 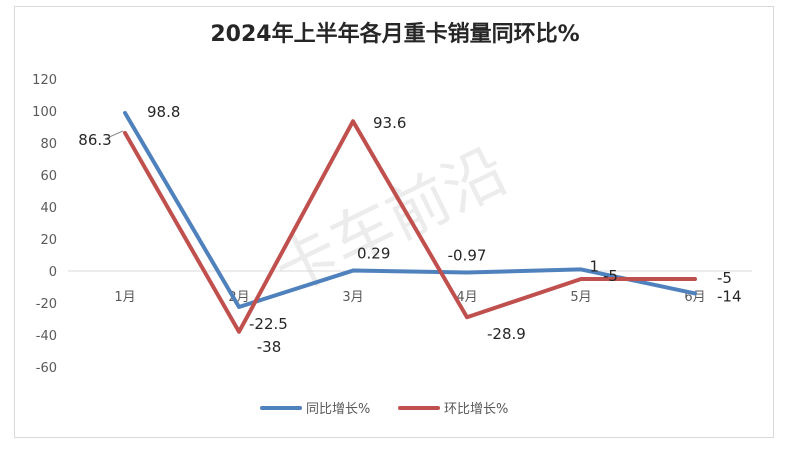 What do you see at coordinates (268, 324) in the screenshot?
I see `data-label: -22.5` at bounding box center [268, 324].